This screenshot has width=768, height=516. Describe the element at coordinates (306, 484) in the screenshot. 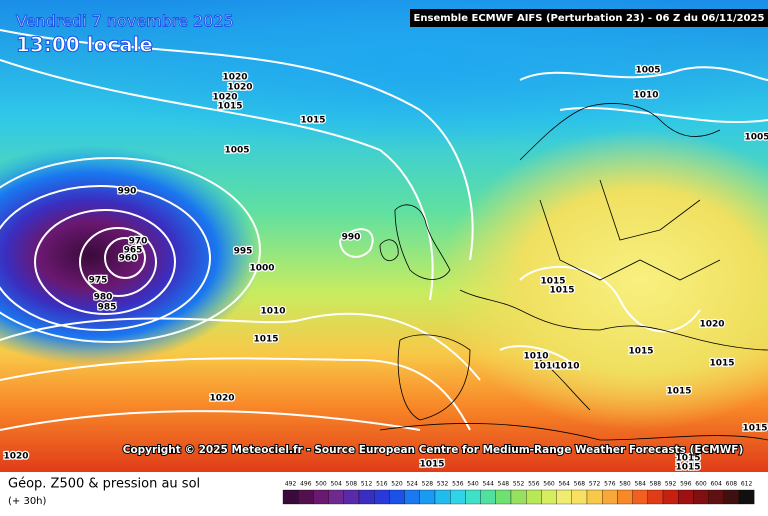

I see `legend-label: 496` at that location.